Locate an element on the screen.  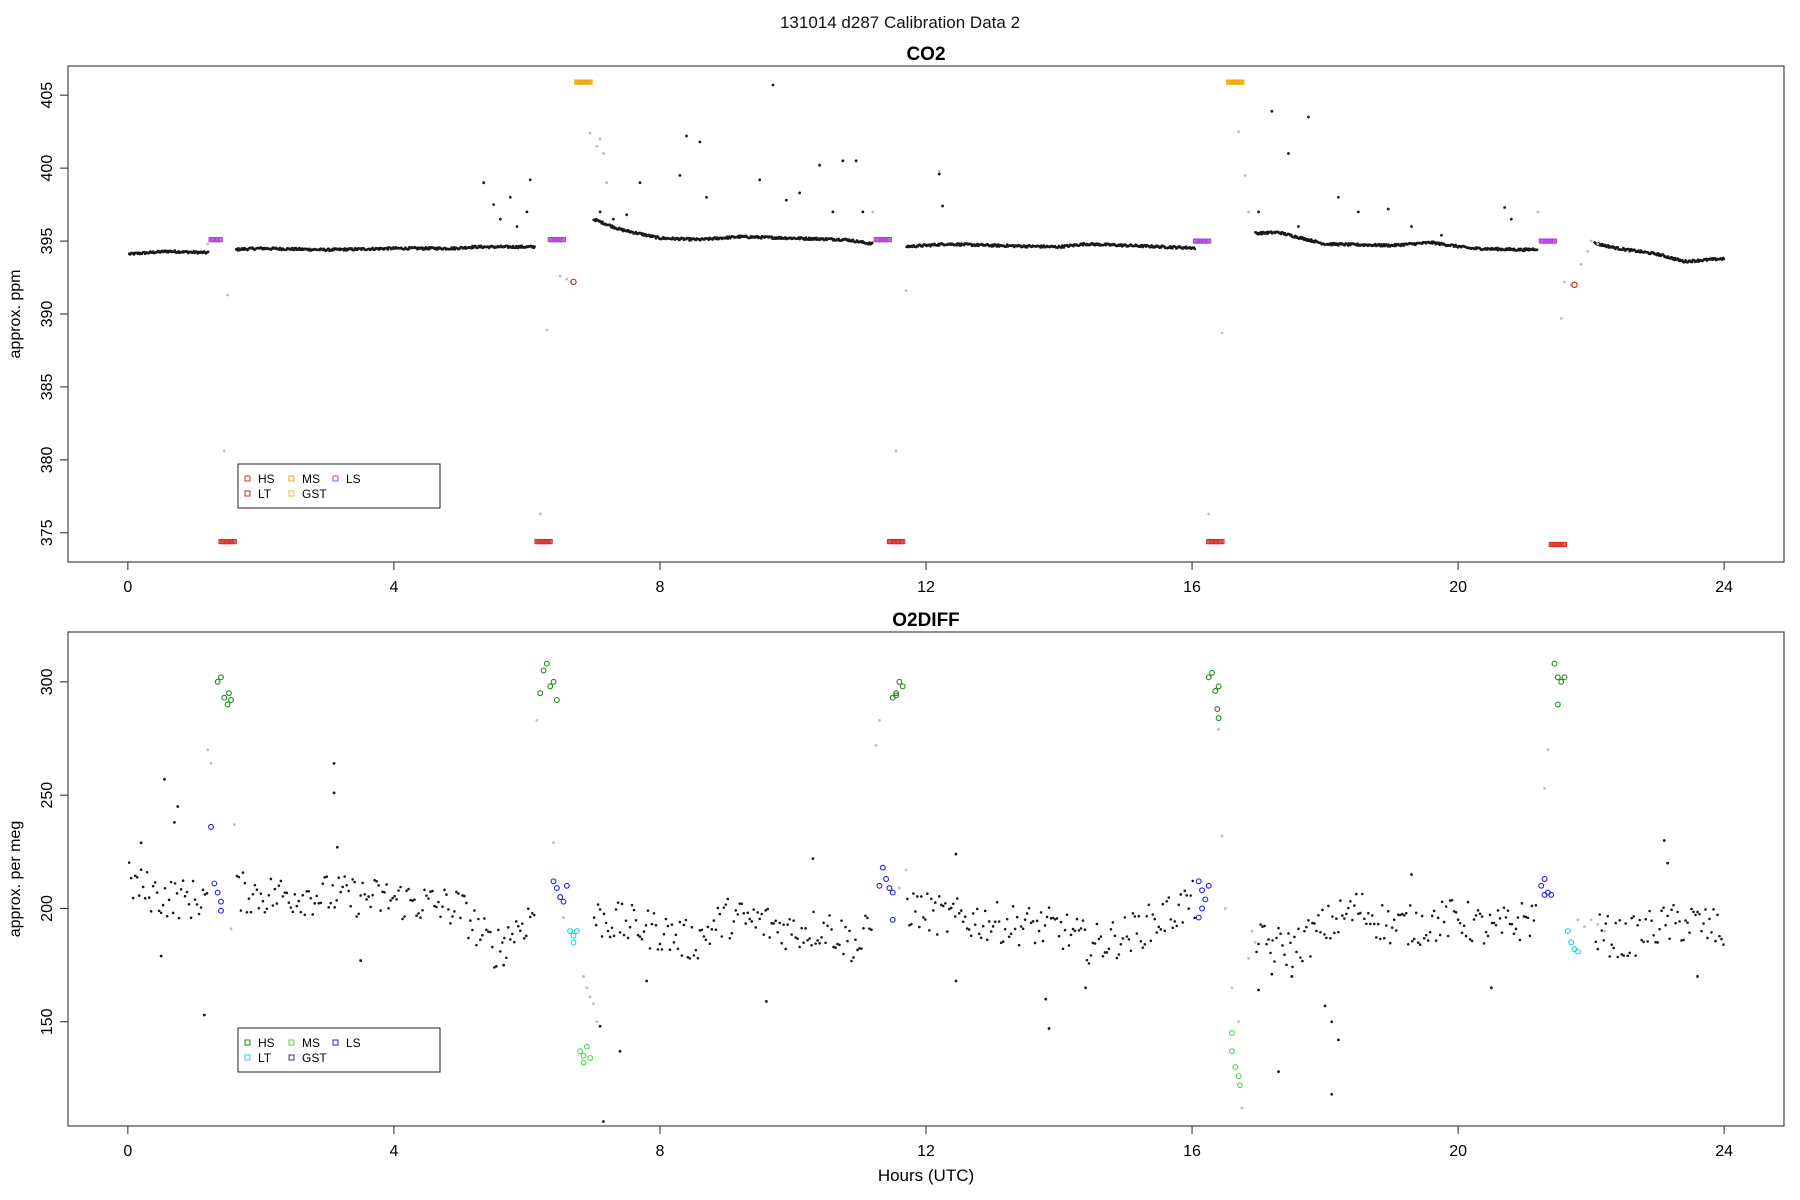
x-tick-label: 20 is located at coordinates (1458, 1151).